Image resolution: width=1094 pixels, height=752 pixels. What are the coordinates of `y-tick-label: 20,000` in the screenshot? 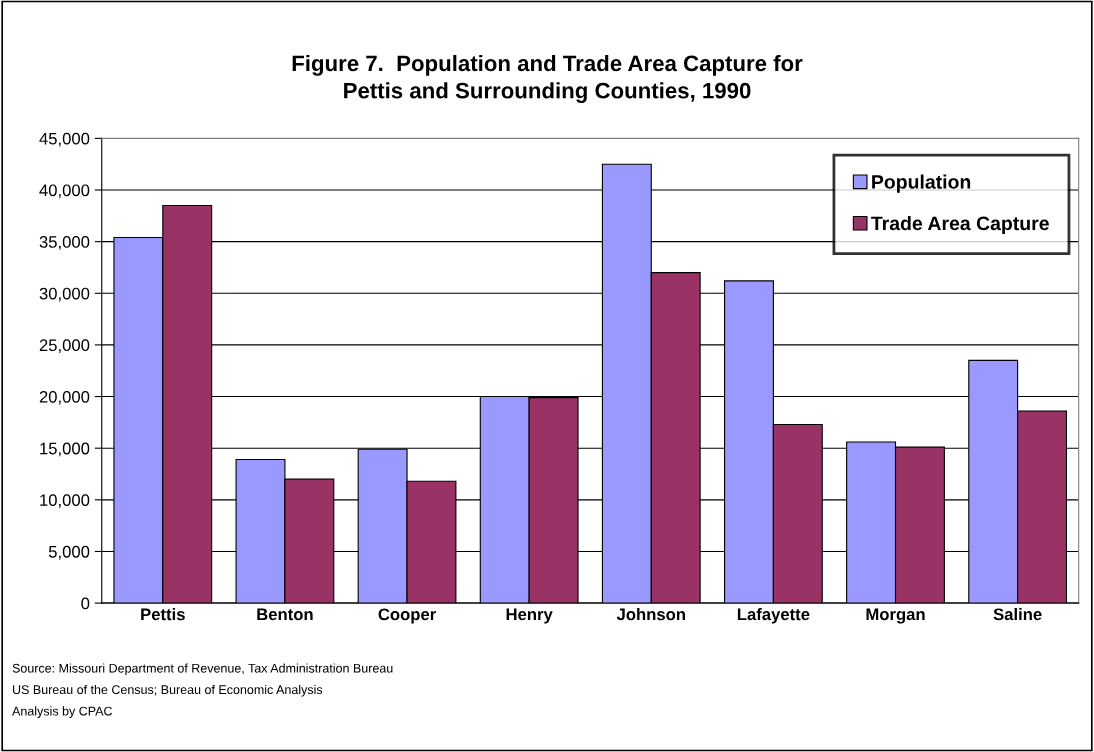 It's located at (64, 397).